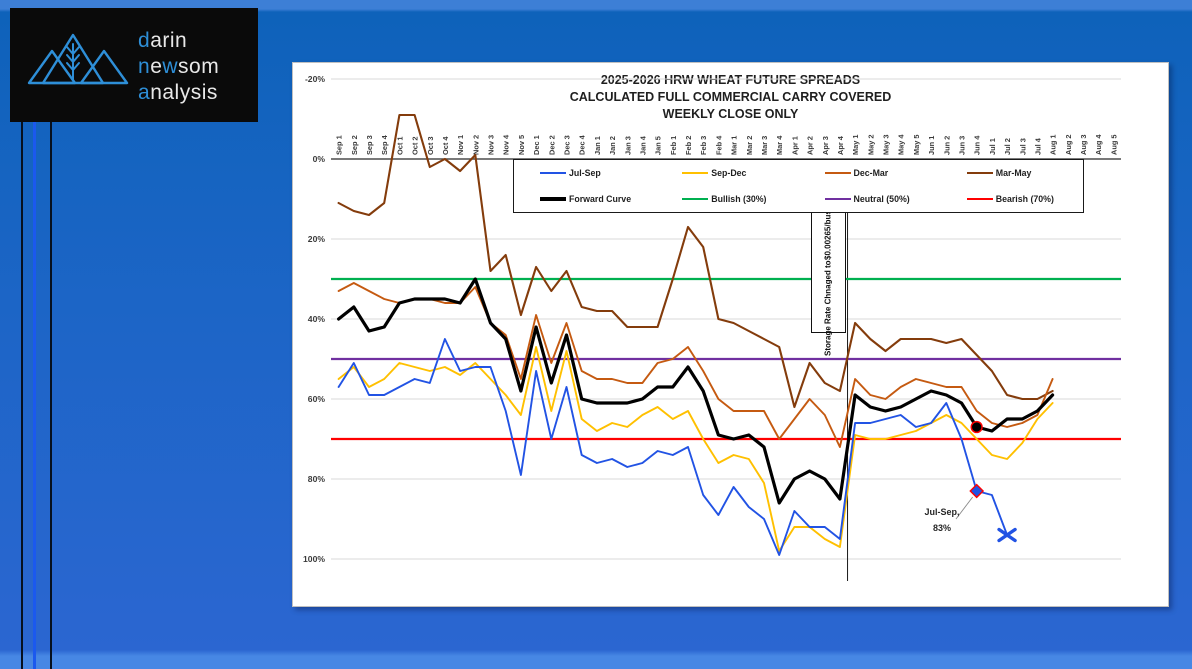 This screenshot has height=669, width=1192. What do you see at coordinates (964, 508) in the screenshot?
I see `annotation-leader-line` at bounding box center [964, 508].